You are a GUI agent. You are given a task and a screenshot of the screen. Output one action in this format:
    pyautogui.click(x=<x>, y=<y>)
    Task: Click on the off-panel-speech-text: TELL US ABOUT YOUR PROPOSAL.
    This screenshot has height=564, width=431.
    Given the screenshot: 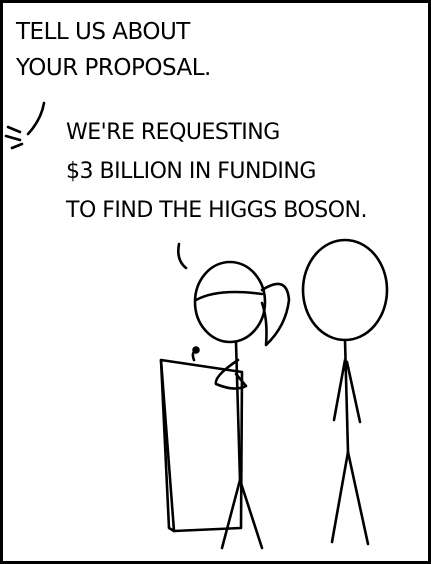 What is the action you would take?
    pyautogui.click(x=113, y=50)
    